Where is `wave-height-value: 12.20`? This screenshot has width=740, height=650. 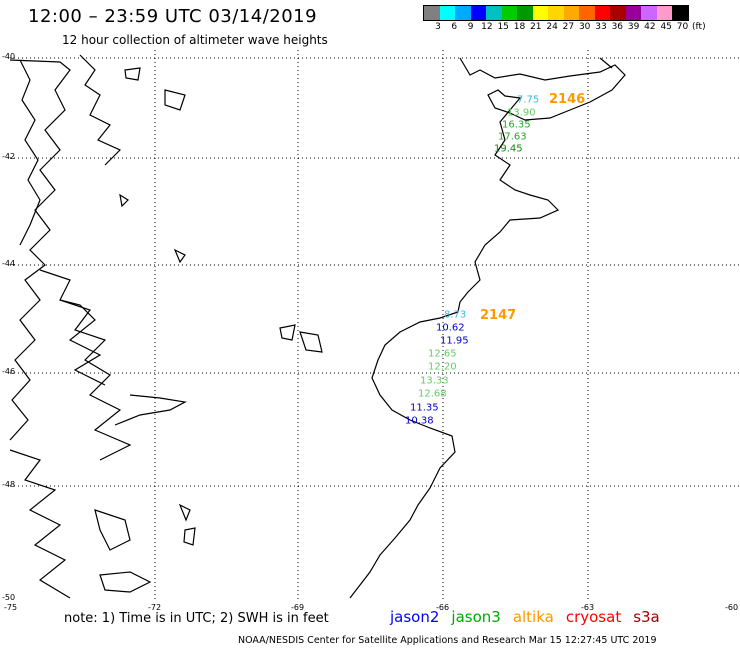
wave-height-value: 12.20 is located at coordinates (442, 367).